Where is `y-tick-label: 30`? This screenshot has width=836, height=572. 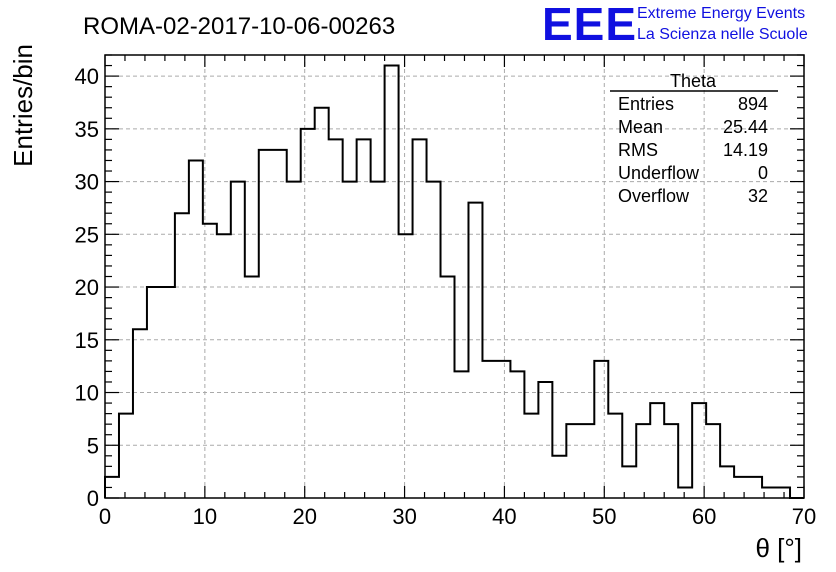 y-tick-label: 30 is located at coordinates (87, 182).